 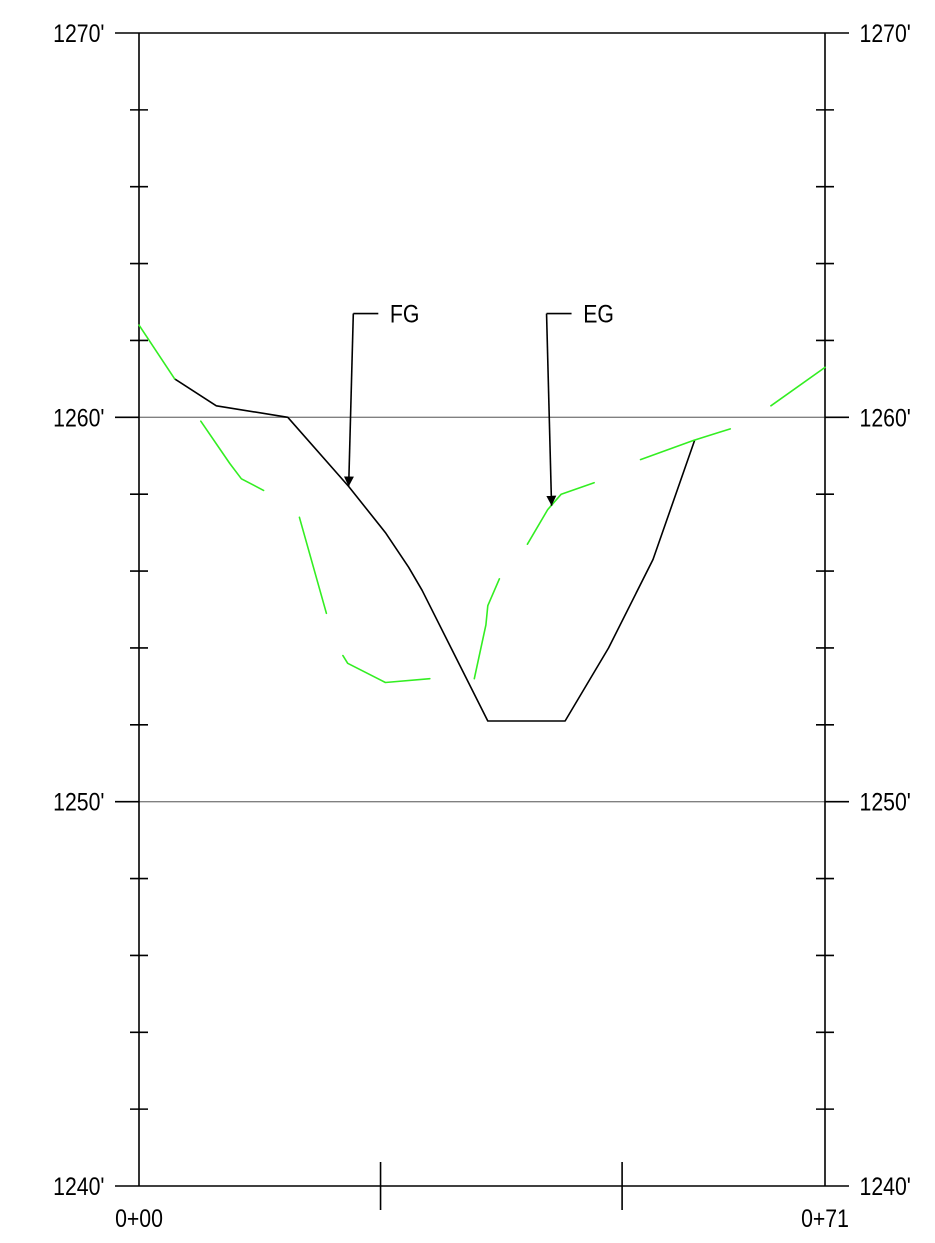 What do you see at coordinates (78, 418) in the screenshot?
I see `y-tick-label-left: 1260'` at bounding box center [78, 418].